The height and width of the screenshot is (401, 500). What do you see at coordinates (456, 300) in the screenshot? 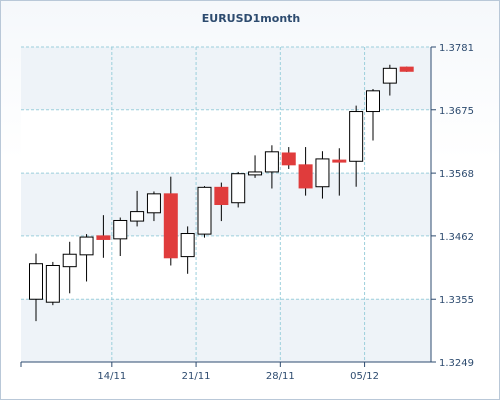
I see `y-tick-label: 1.3355` at bounding box center [456, 300].